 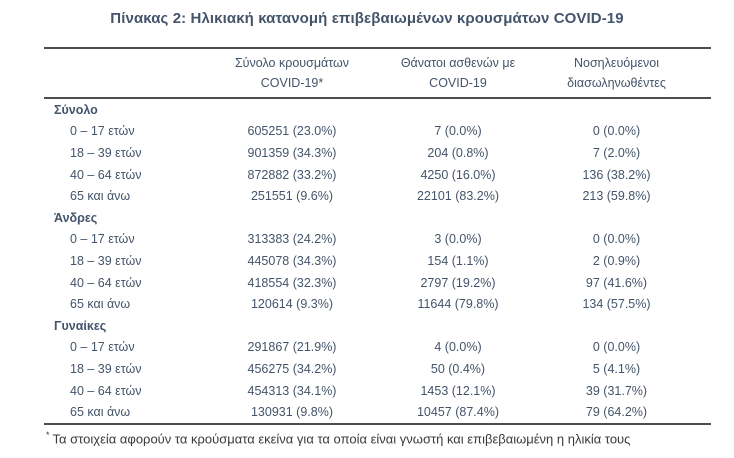 I want to click on section-label-men: Άνδρες, so click(x=76, y=217).